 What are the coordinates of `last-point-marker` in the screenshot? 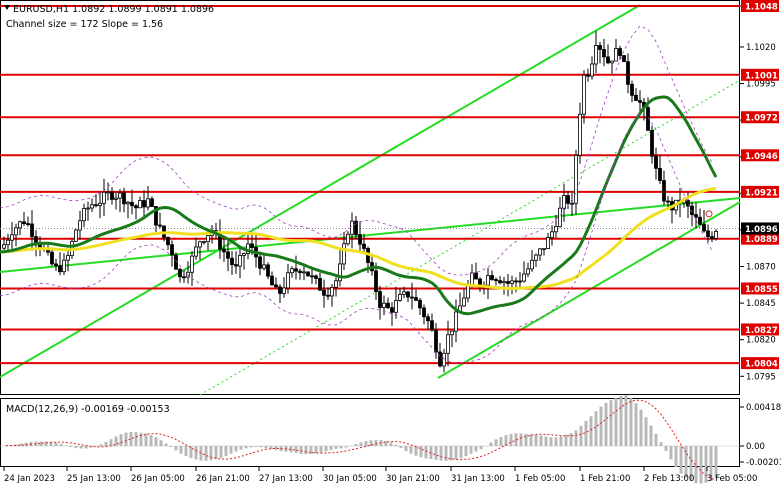 It's located at (709, 214).